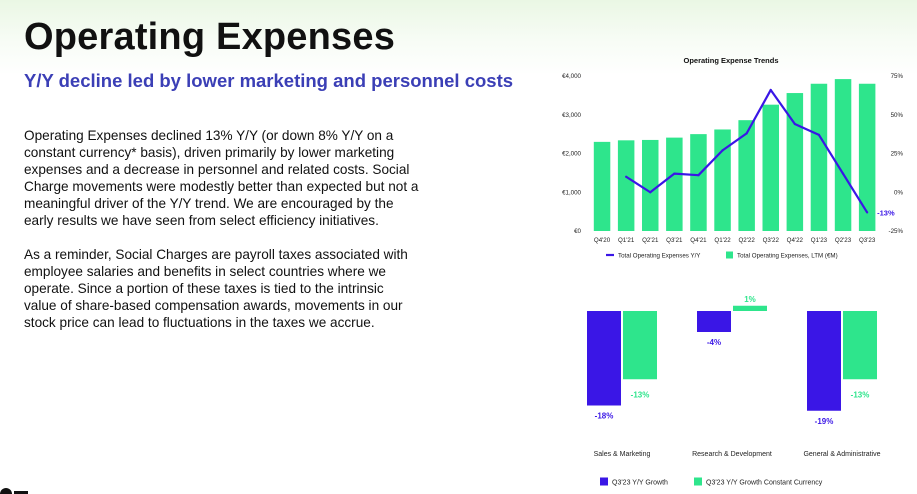 This screenshot has height=494, width=917. Describe the element at coordinates (698, 481) in the screenshot. I see `legend-growth-cc-swatch` at that location.